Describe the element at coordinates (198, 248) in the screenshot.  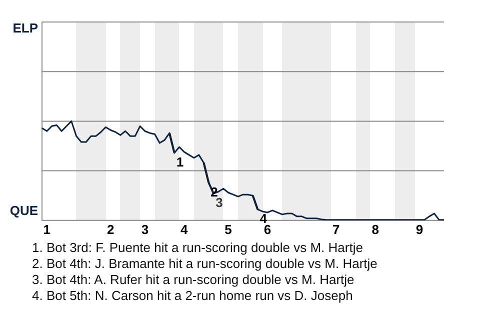
I see `text: 1. Bot 3rd: F. Puente hit a run-scoring double vs M. Hartje` at that location.